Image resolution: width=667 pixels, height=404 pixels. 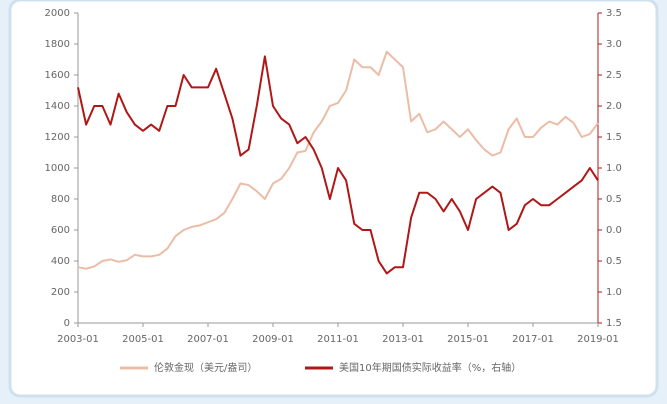 What do you see at coordinates (614, 75) in the screenshot?
I see `y2-tick-label: 2.5` at bounding box center [614, 75].